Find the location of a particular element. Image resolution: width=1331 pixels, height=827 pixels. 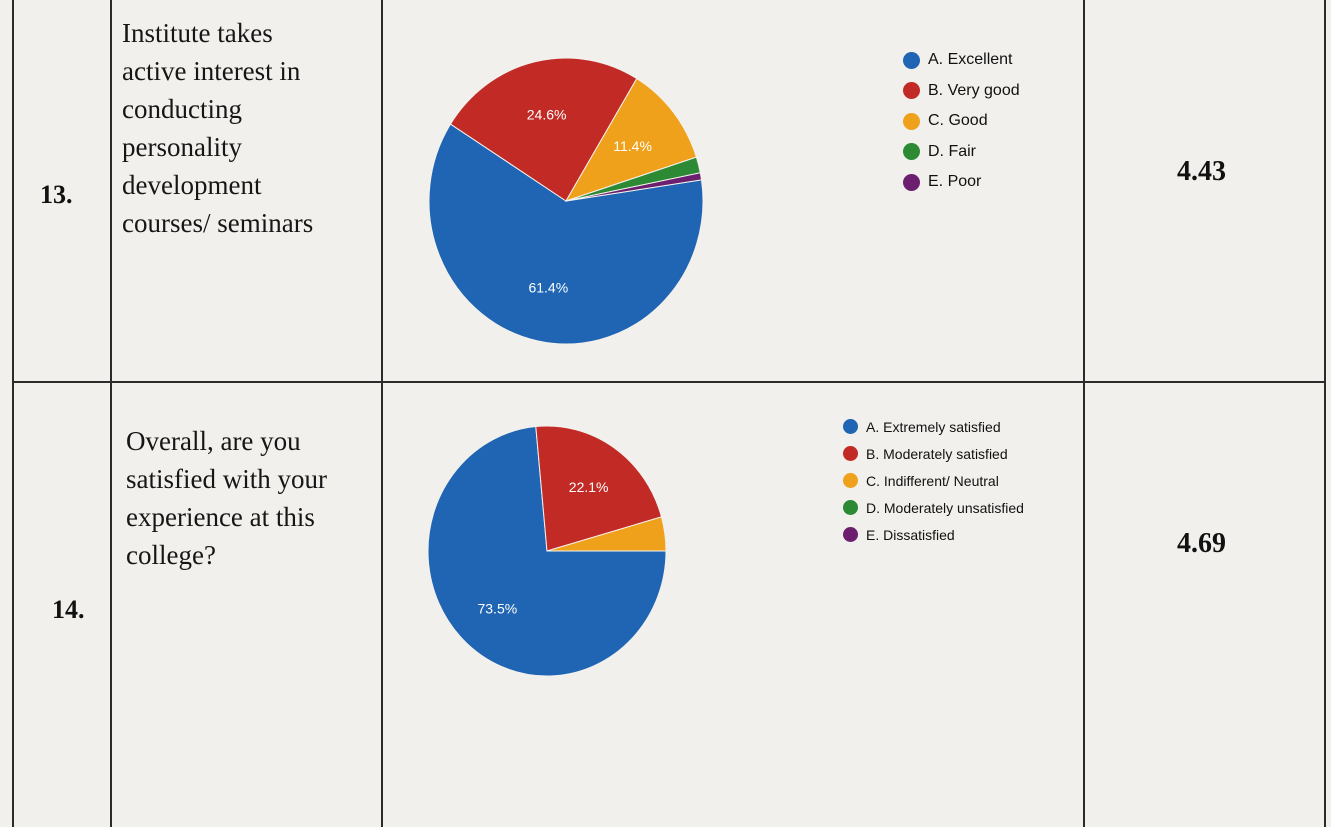

pie-data-label: 22.1% is located at coordinates (589, 487).